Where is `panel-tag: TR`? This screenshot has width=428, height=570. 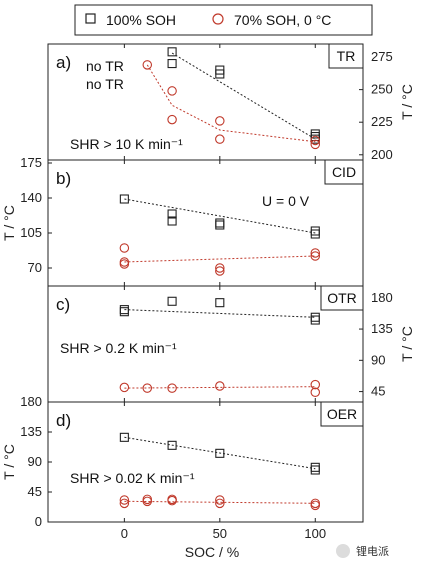 panel-tag: TR is located at coordinates (346, 56).